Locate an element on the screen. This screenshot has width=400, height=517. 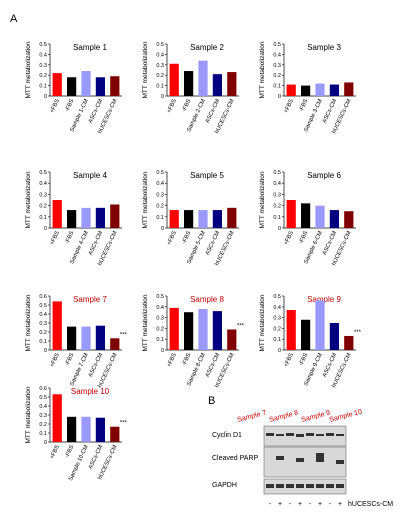
chart-title: Sample 7 is located at coordinates (90, 299).